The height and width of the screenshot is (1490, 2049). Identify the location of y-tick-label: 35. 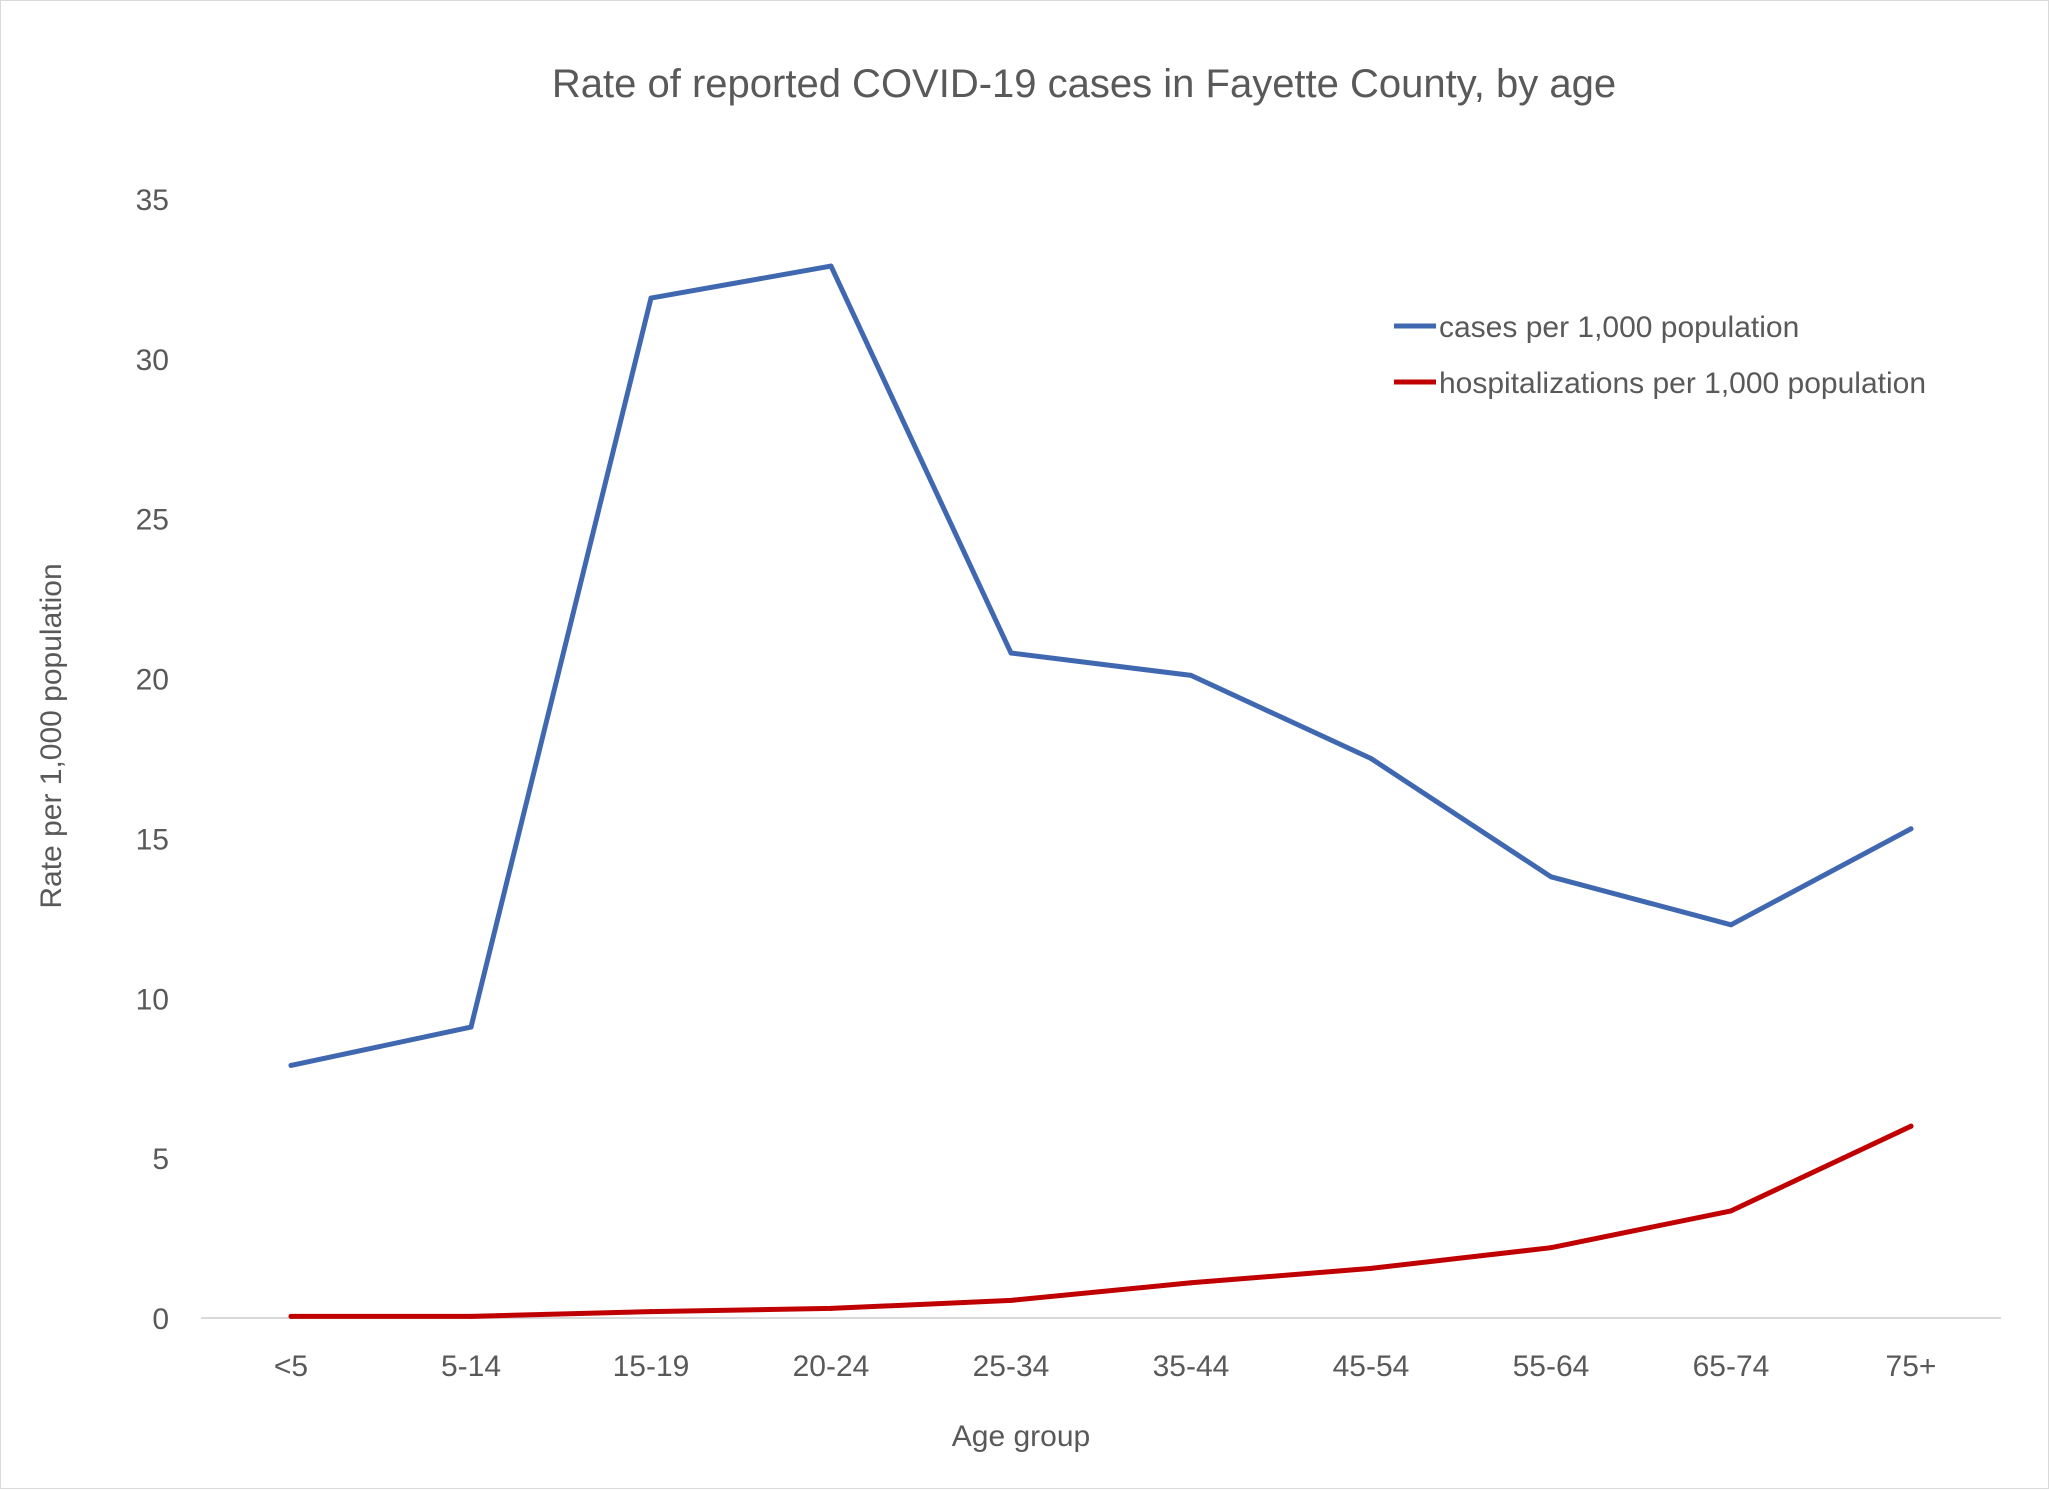
(152, 200).